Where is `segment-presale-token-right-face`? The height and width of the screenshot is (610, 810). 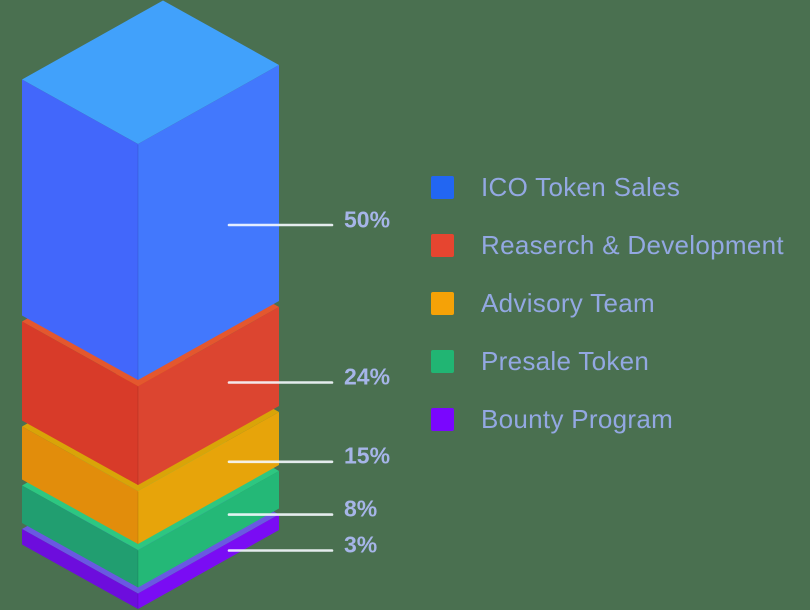 segment-presale-token-right-face is located at coordinates (208, 529).